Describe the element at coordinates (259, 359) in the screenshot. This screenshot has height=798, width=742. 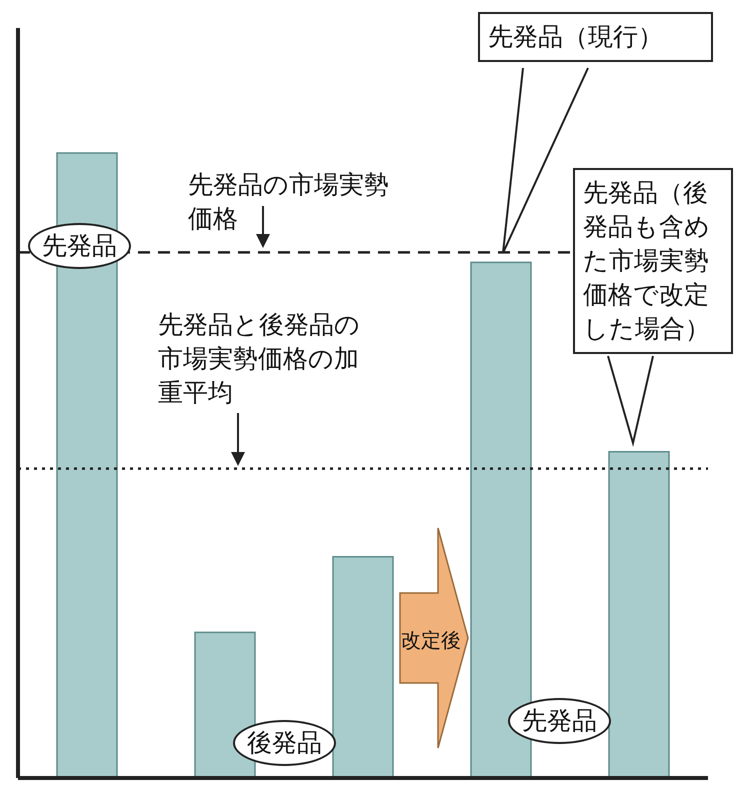
I see `ref-line-label: 先発品と後発品の市場実勢価格の加重平均` at that location.